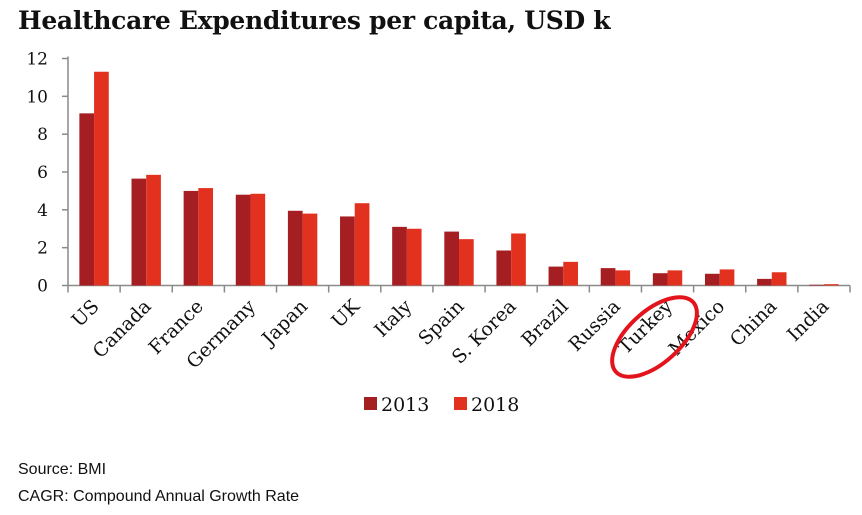  Describe the element at coordinates (37, 60) in the screenshot. I see `y-tick-label: 12` at that location.